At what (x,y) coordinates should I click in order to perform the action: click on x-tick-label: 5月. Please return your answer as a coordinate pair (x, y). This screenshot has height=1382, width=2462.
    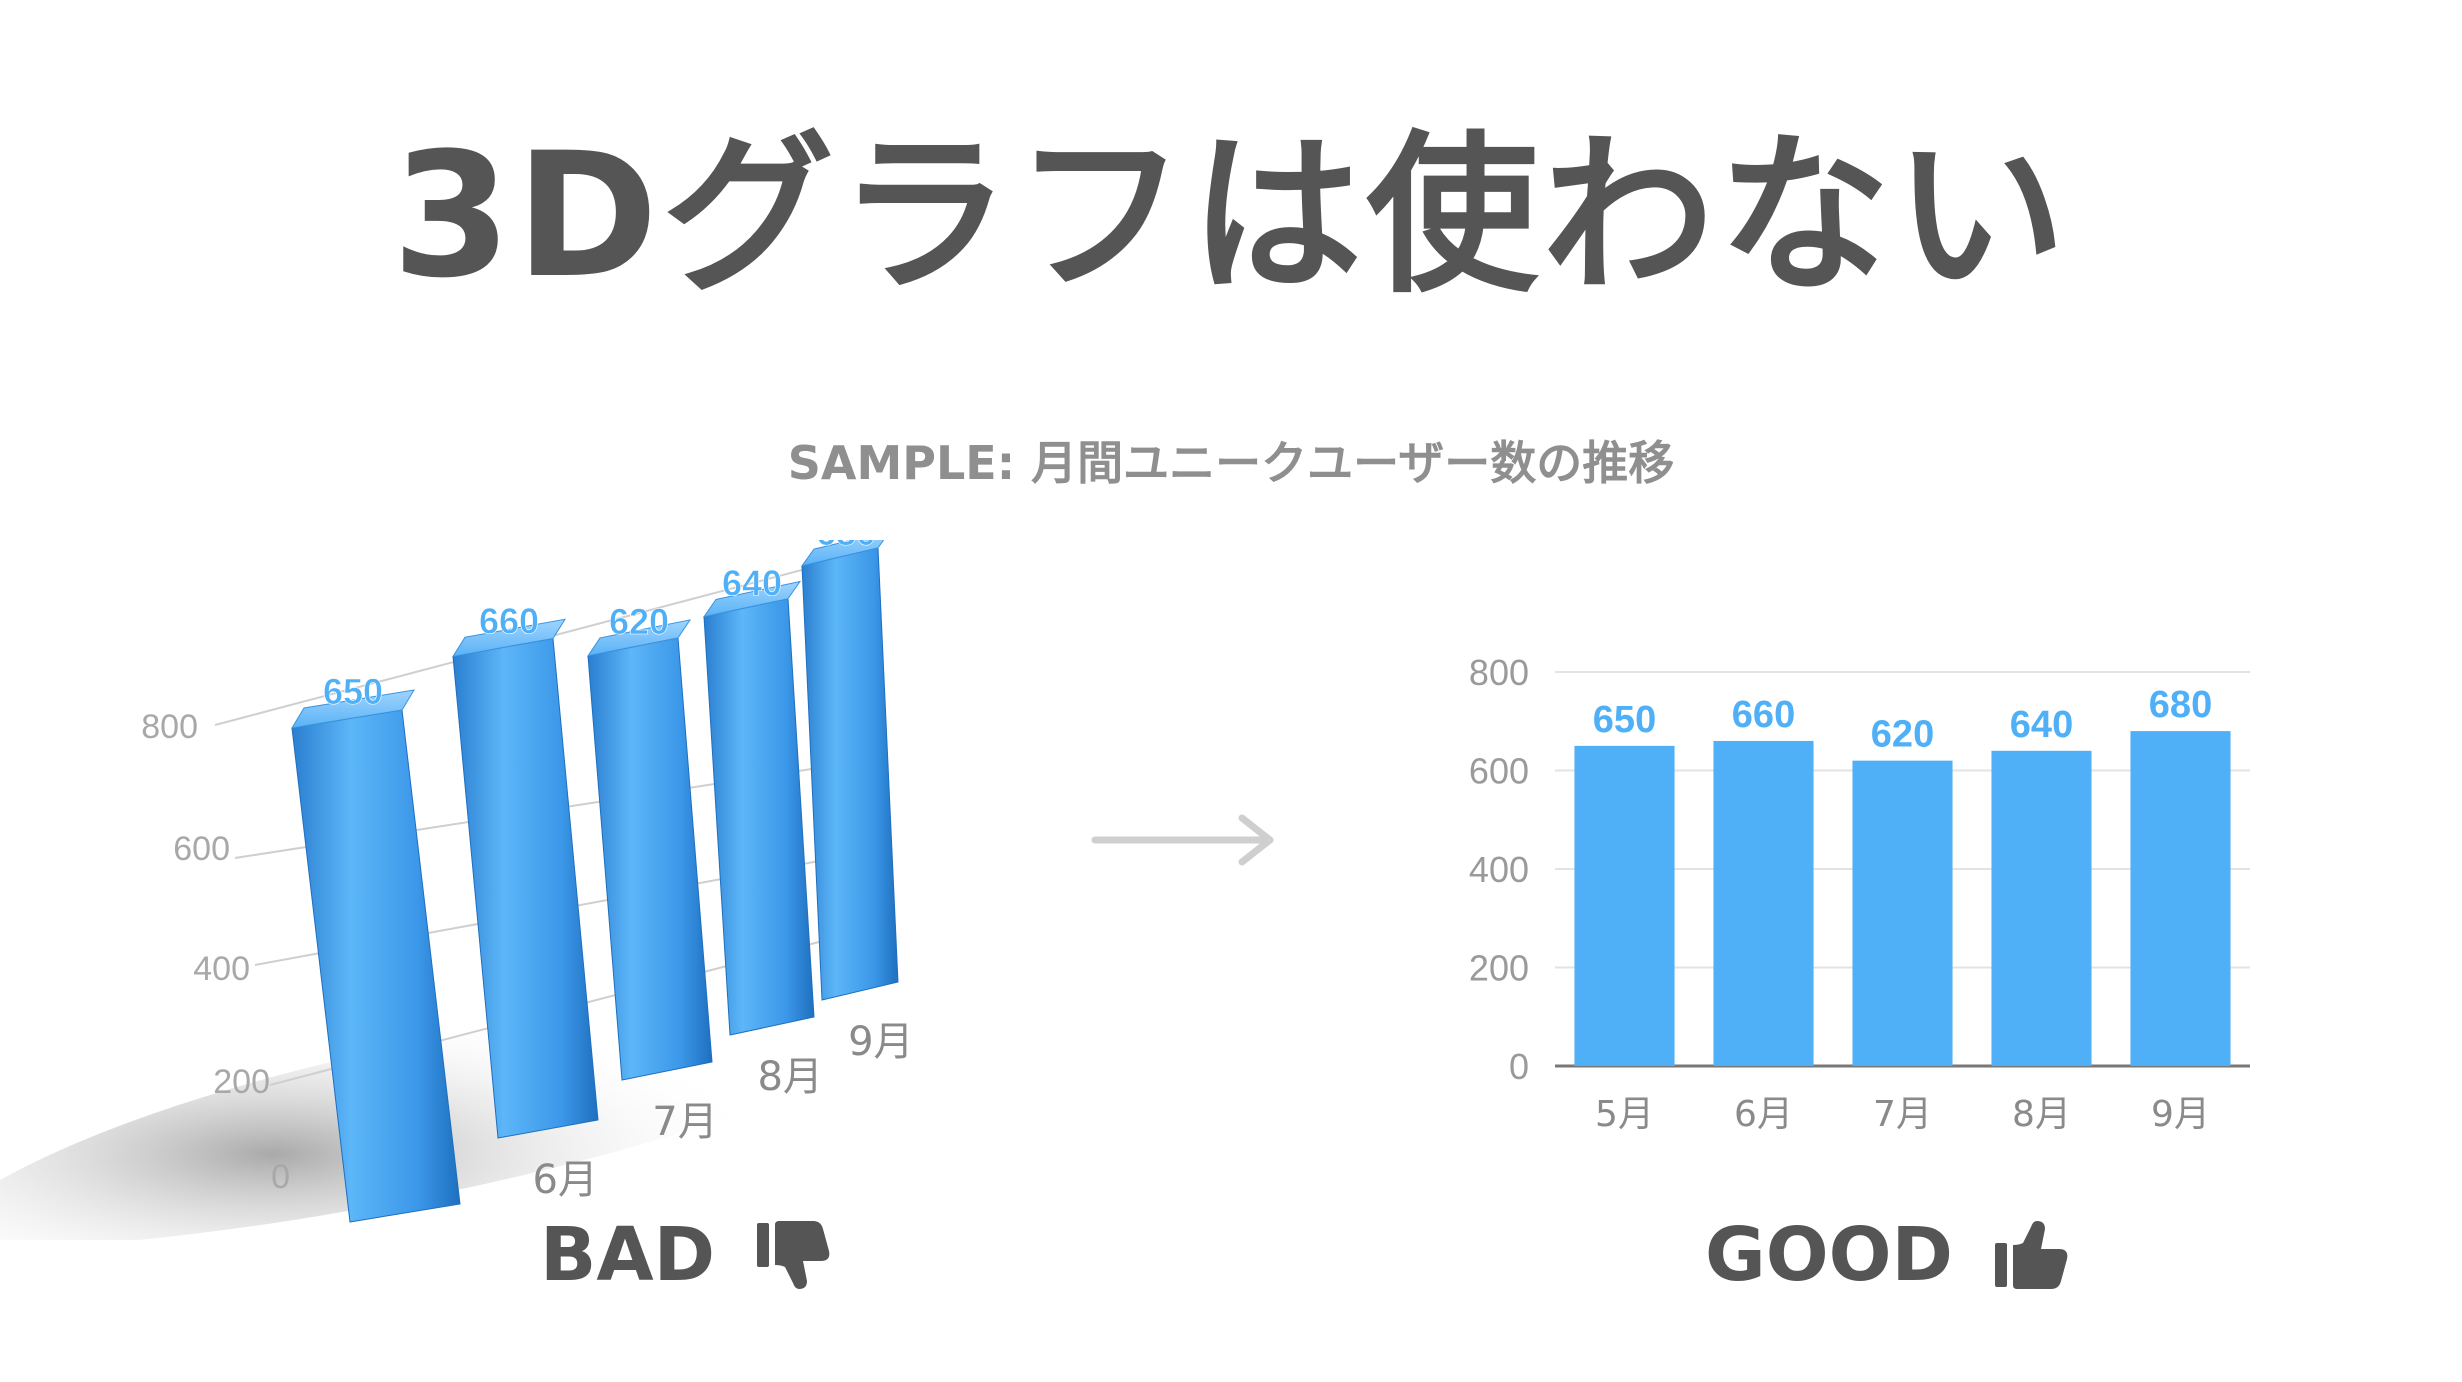
    Looking at the image, I should click on (1624, 1114).